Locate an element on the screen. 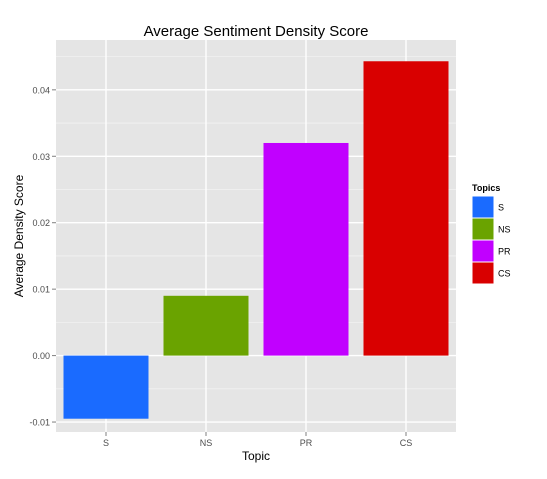 The image size is (547, 479). legend-label-s: S is located at coordinates (501, 208).